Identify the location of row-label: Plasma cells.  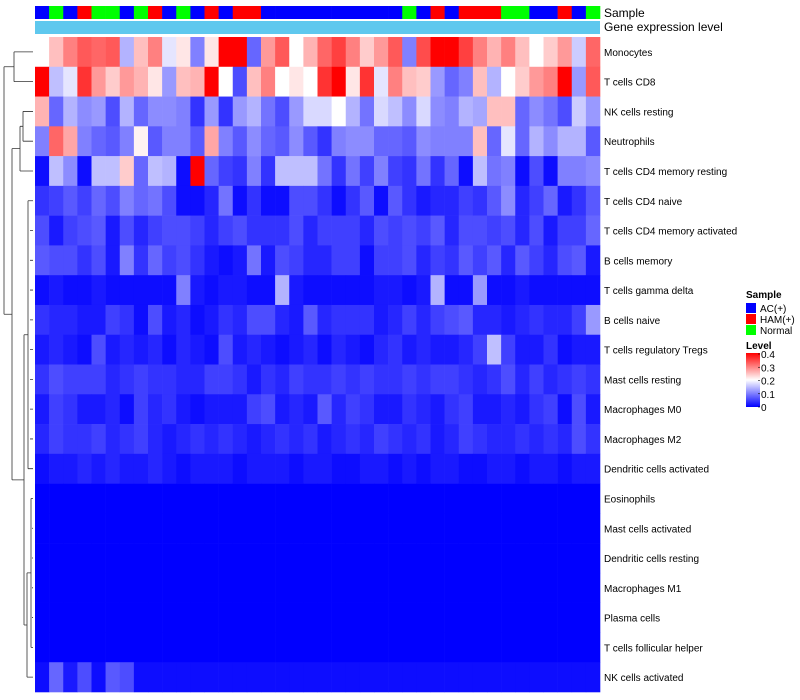
(632, 619).